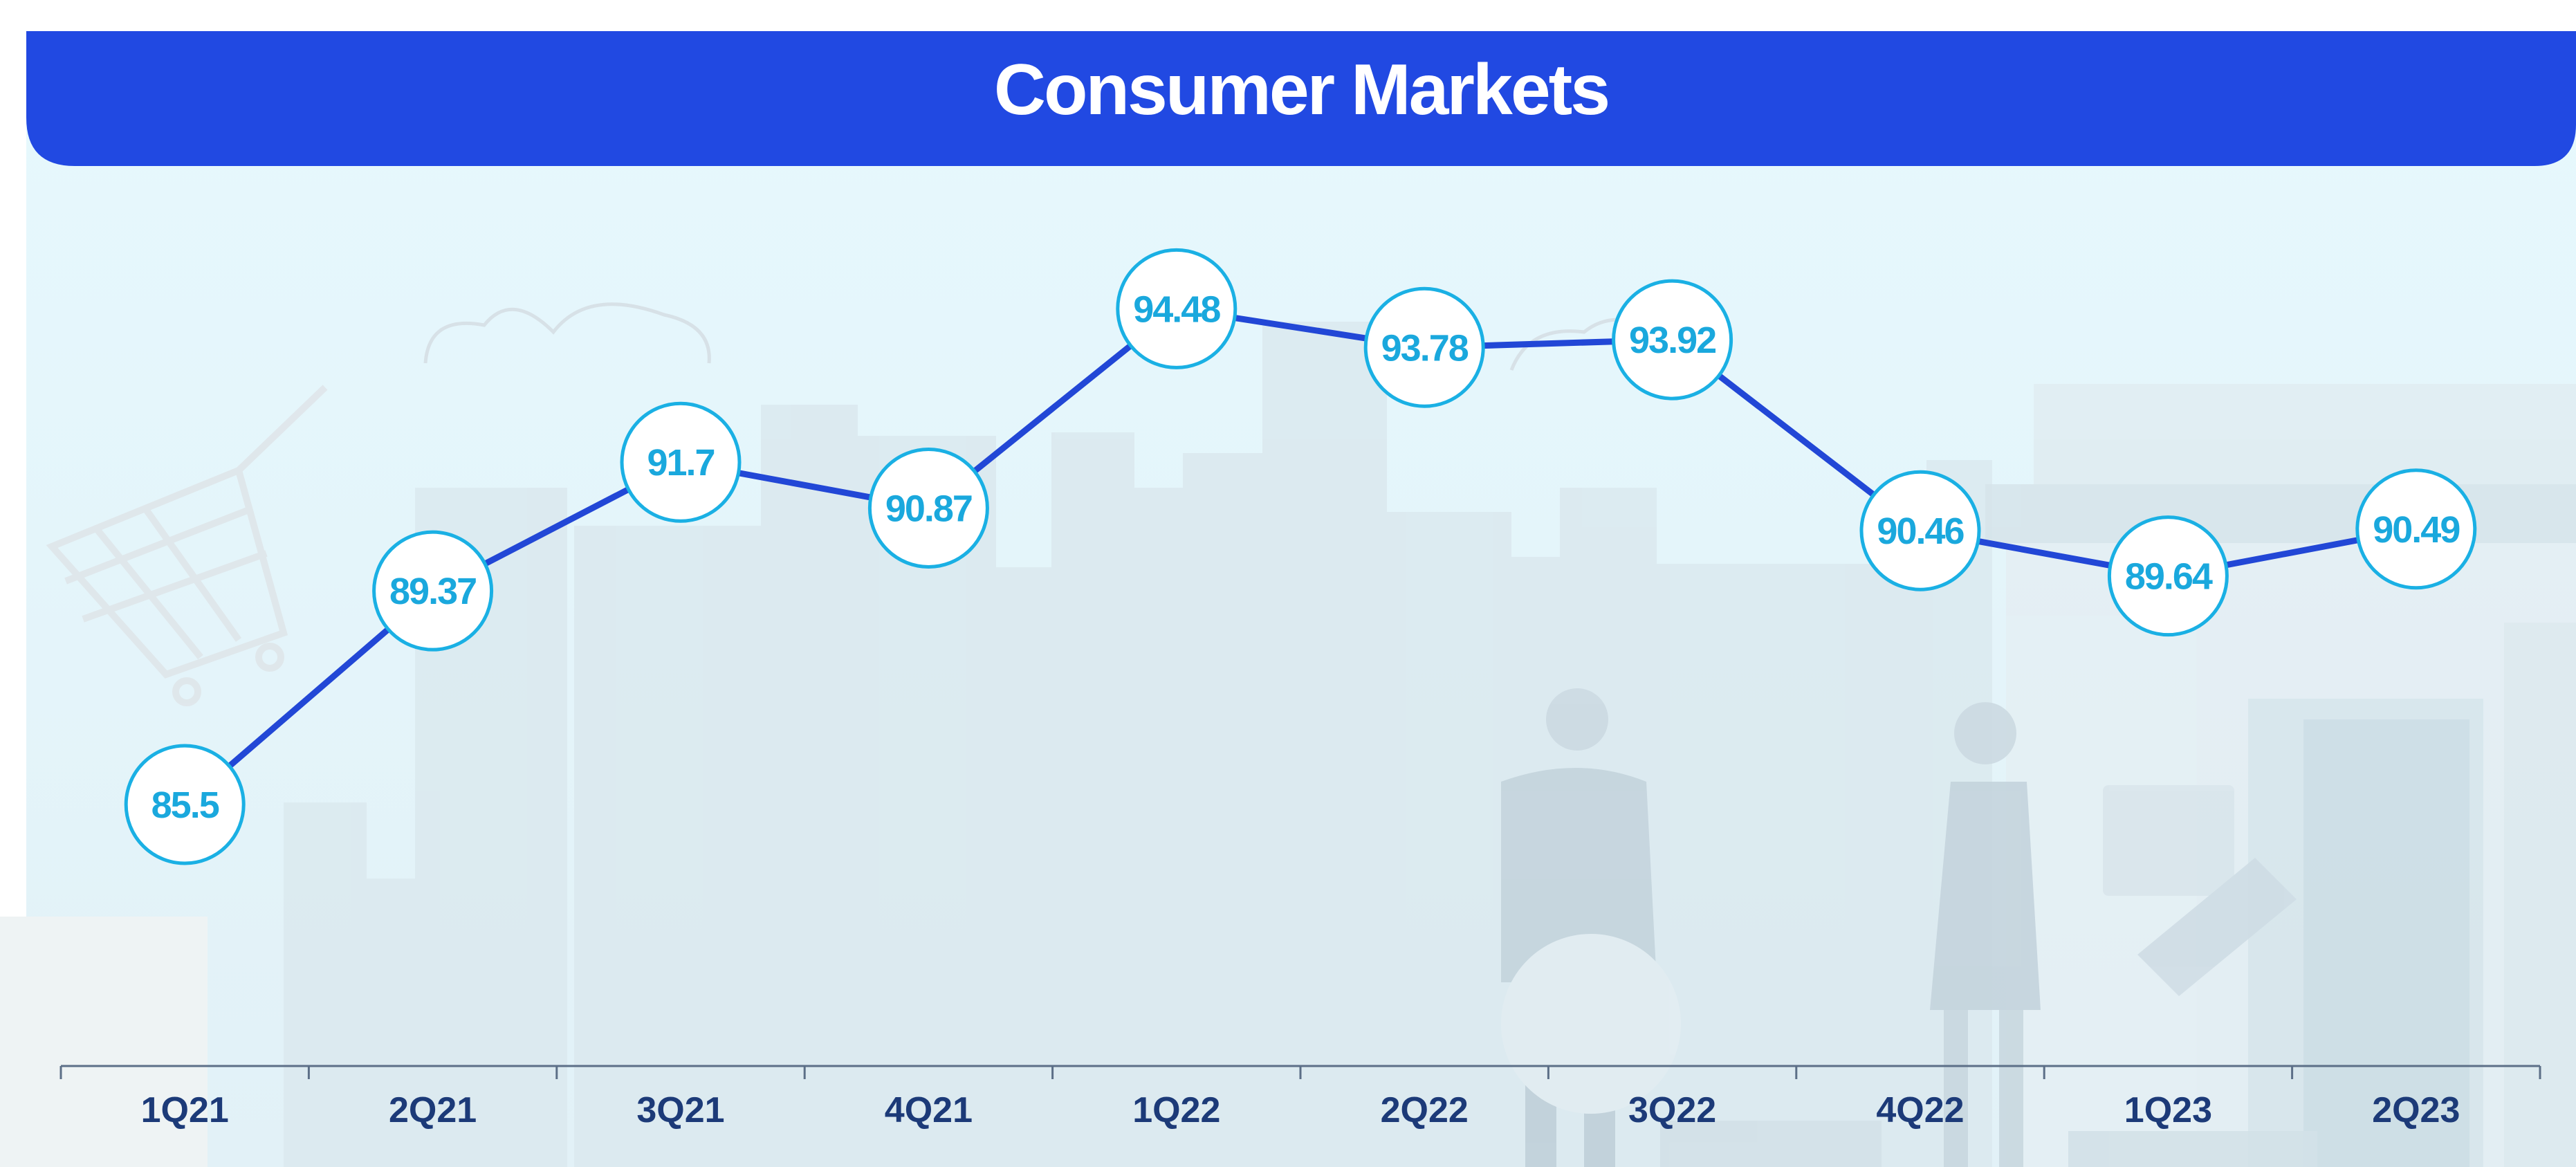 The height and width of the screenshot is (1167, 2576). Describe the element at coordinates (187, 545) in the screenshot. I see `shopping-cart-illustration` at that location.